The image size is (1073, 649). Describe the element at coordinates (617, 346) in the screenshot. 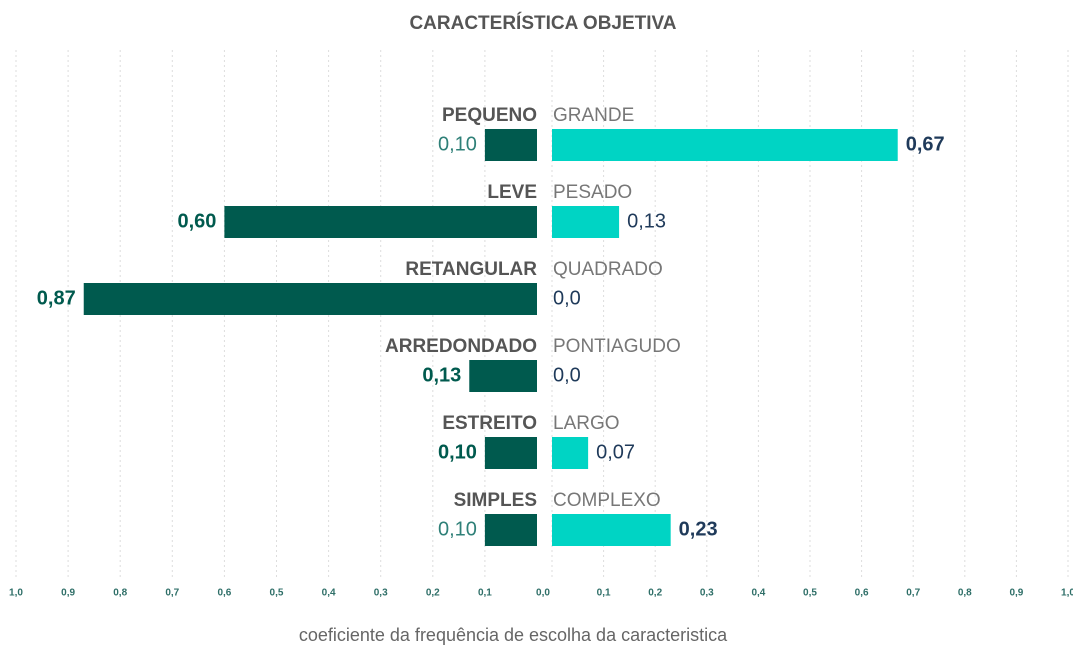

I see `right-category-label: PONTIAGUDO` at that location.